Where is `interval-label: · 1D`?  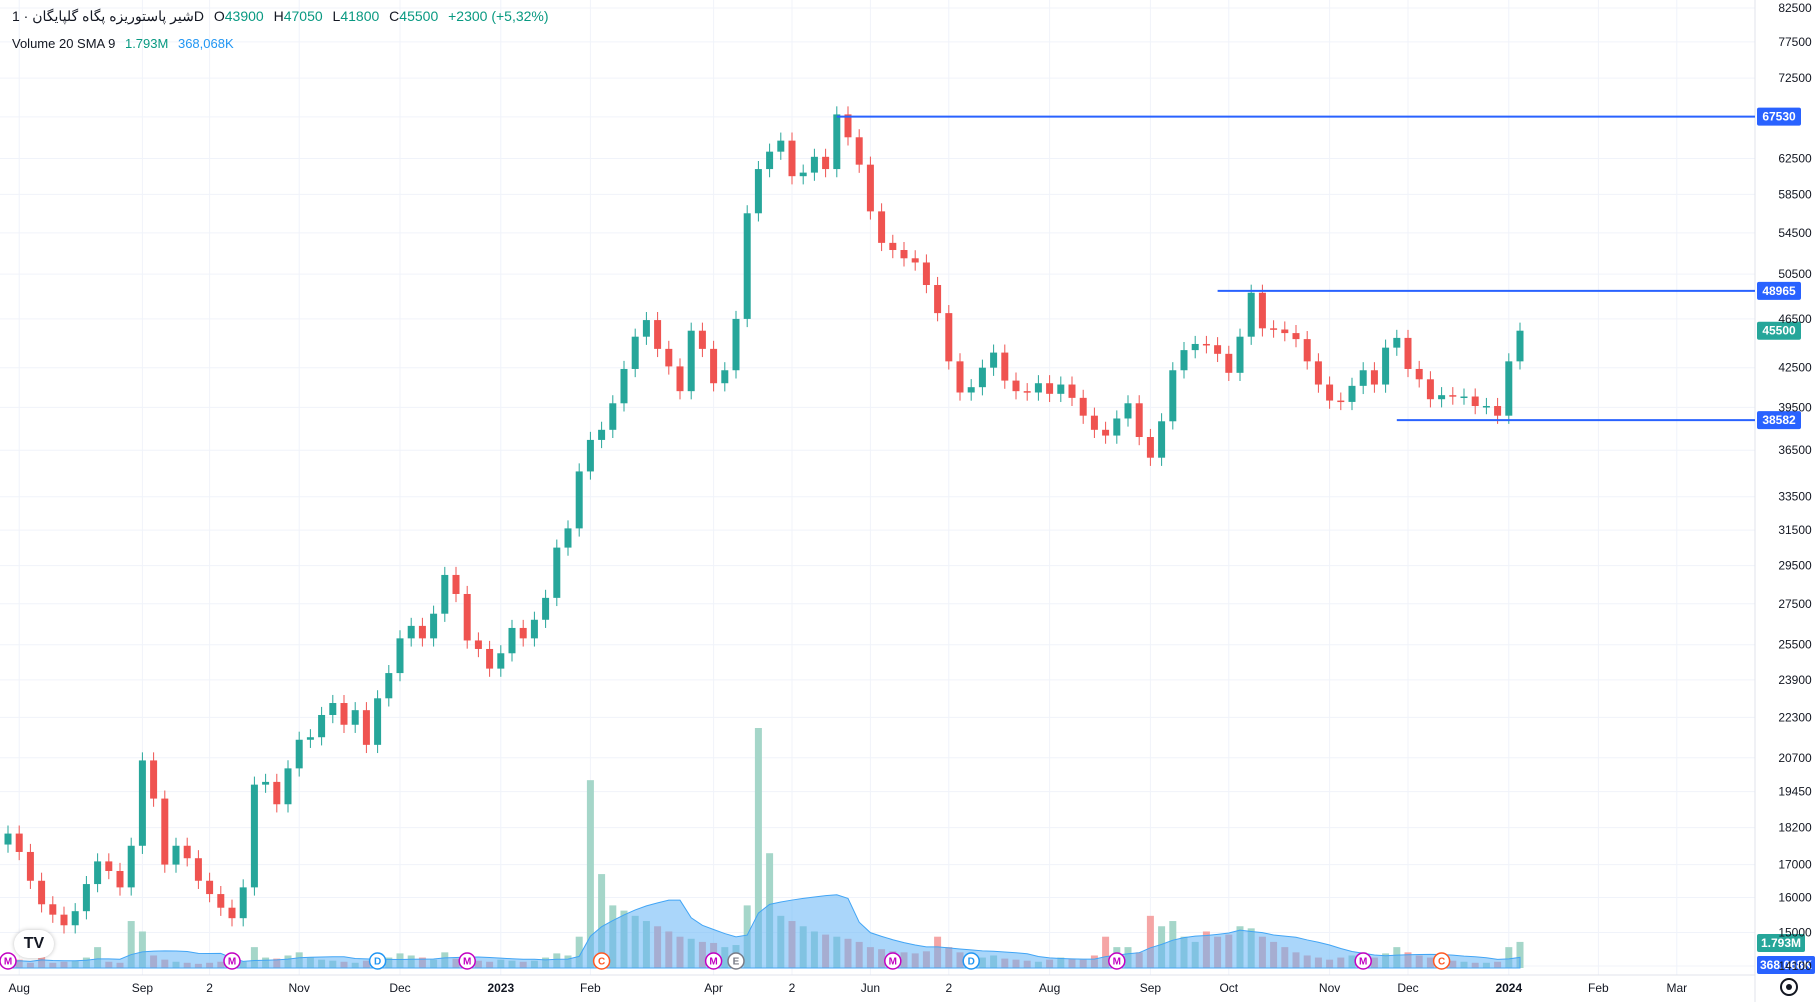
interval-label: · 1D is located at coordinates (108, 16).